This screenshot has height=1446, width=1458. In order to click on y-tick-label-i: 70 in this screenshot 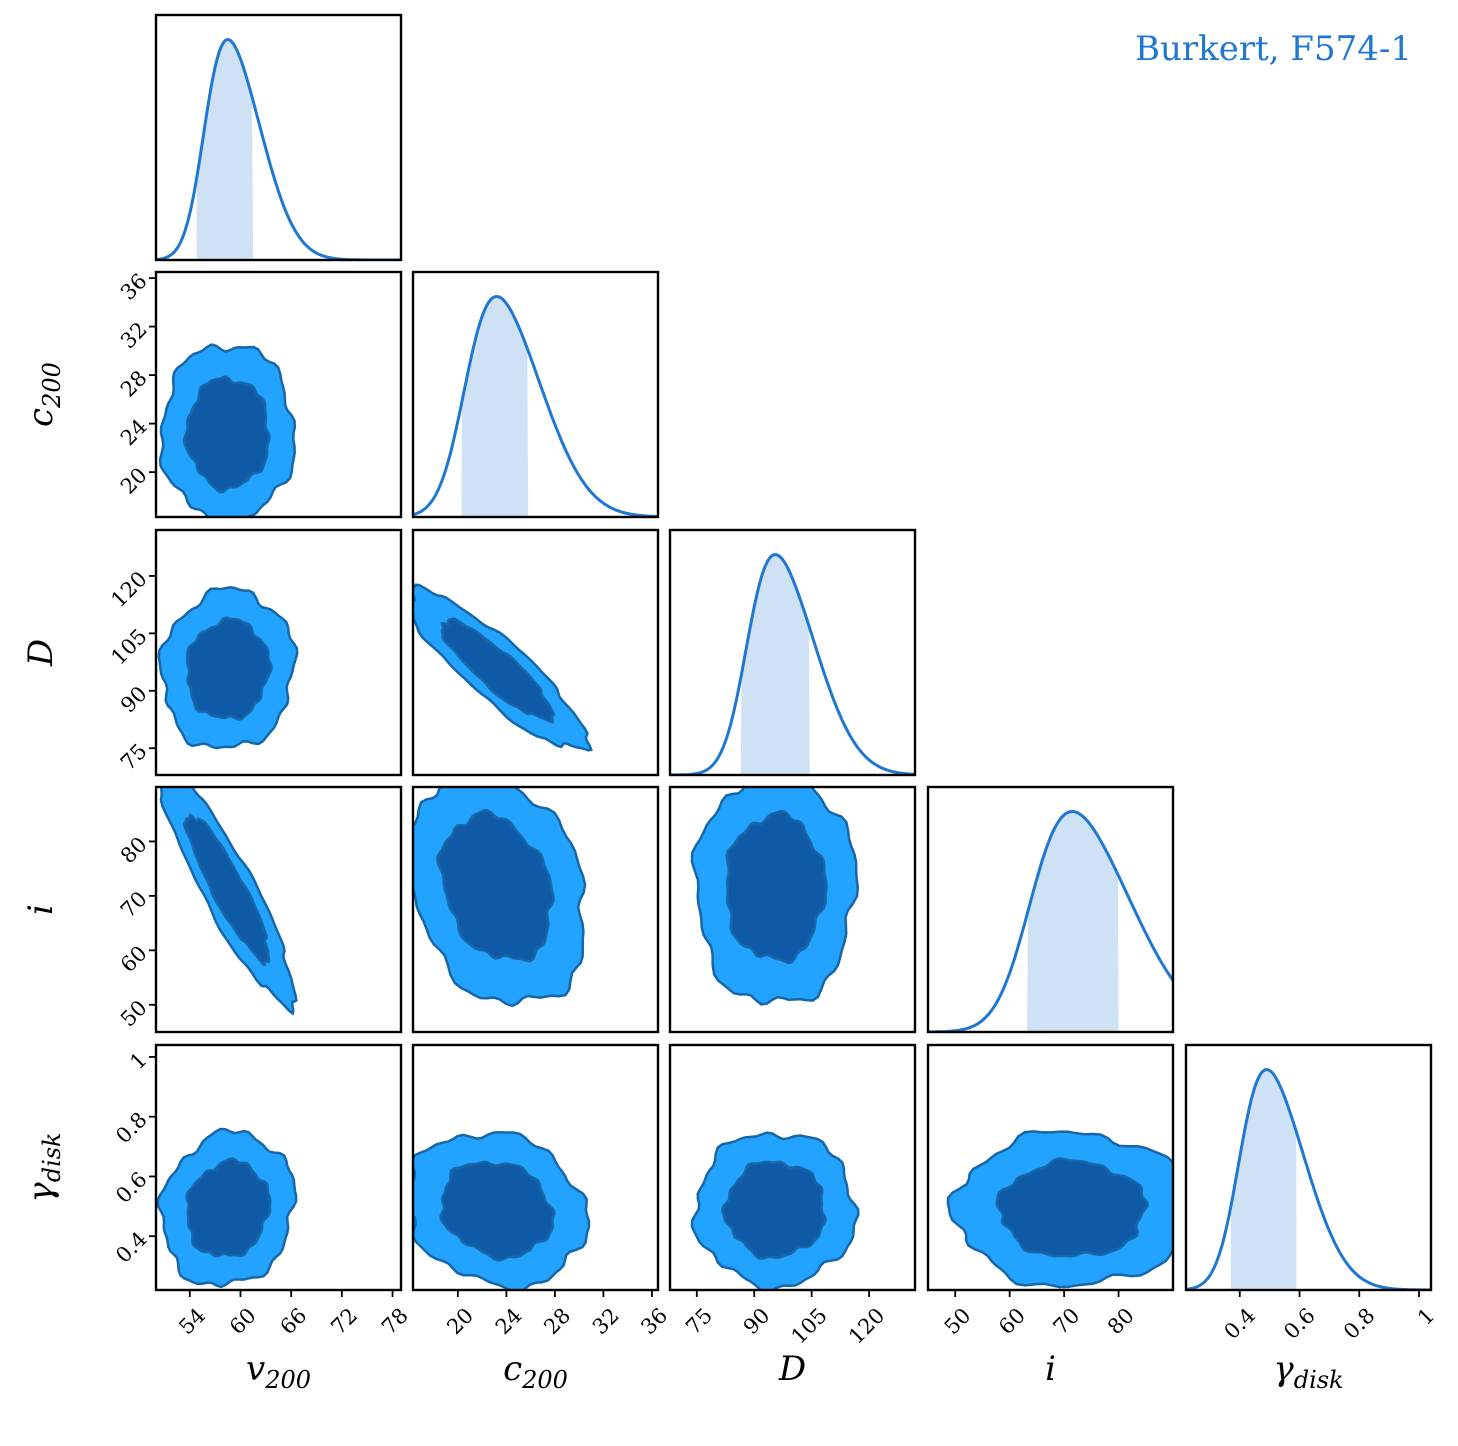, I will do `click(134, 905)`.